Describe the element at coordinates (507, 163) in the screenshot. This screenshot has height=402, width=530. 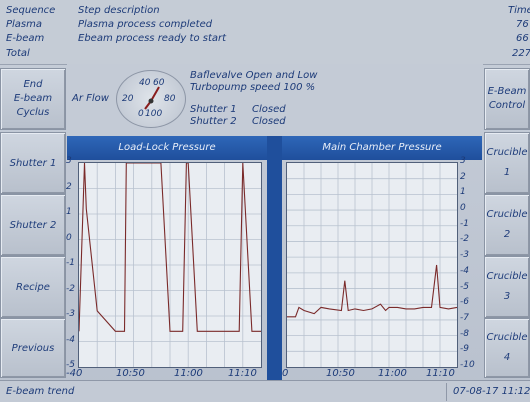
I see `crucible-1-button: Crucible 1` at that location.